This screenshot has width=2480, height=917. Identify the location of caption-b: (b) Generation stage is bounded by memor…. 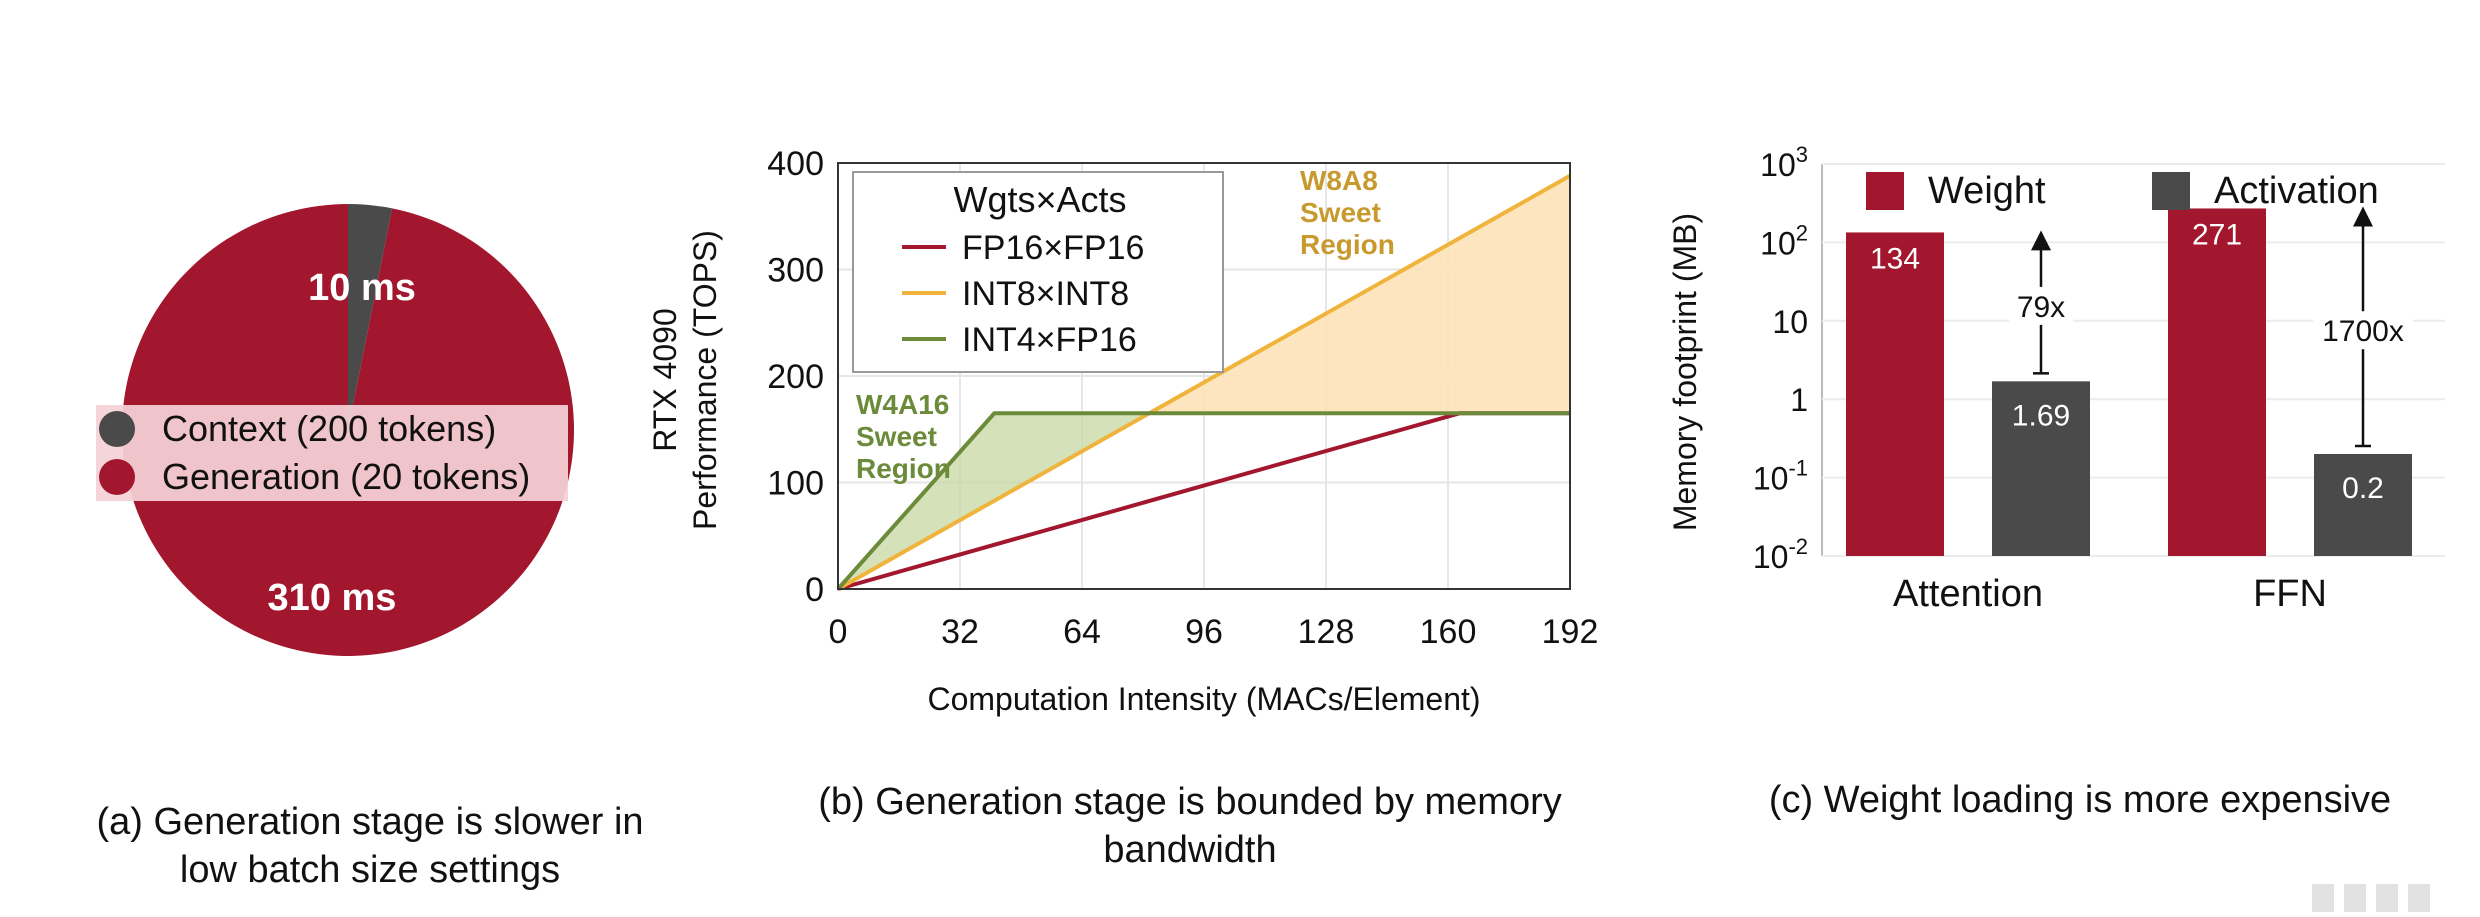
(1190, 826).